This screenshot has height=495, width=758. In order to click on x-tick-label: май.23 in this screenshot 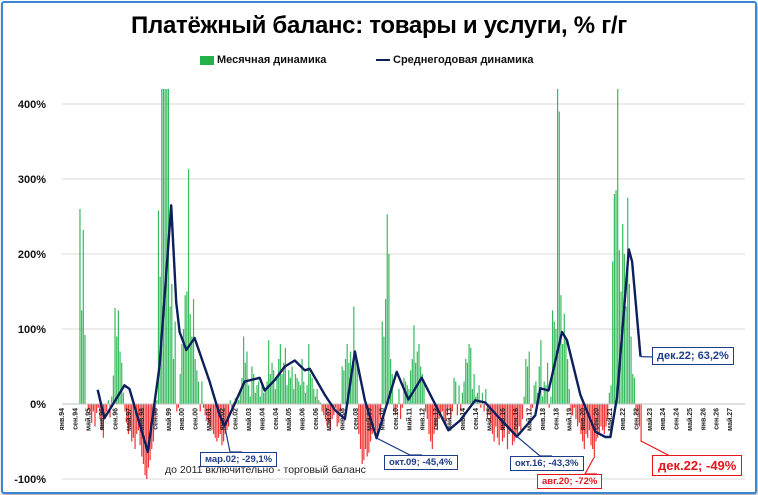, I will do `click(650, 419)`.